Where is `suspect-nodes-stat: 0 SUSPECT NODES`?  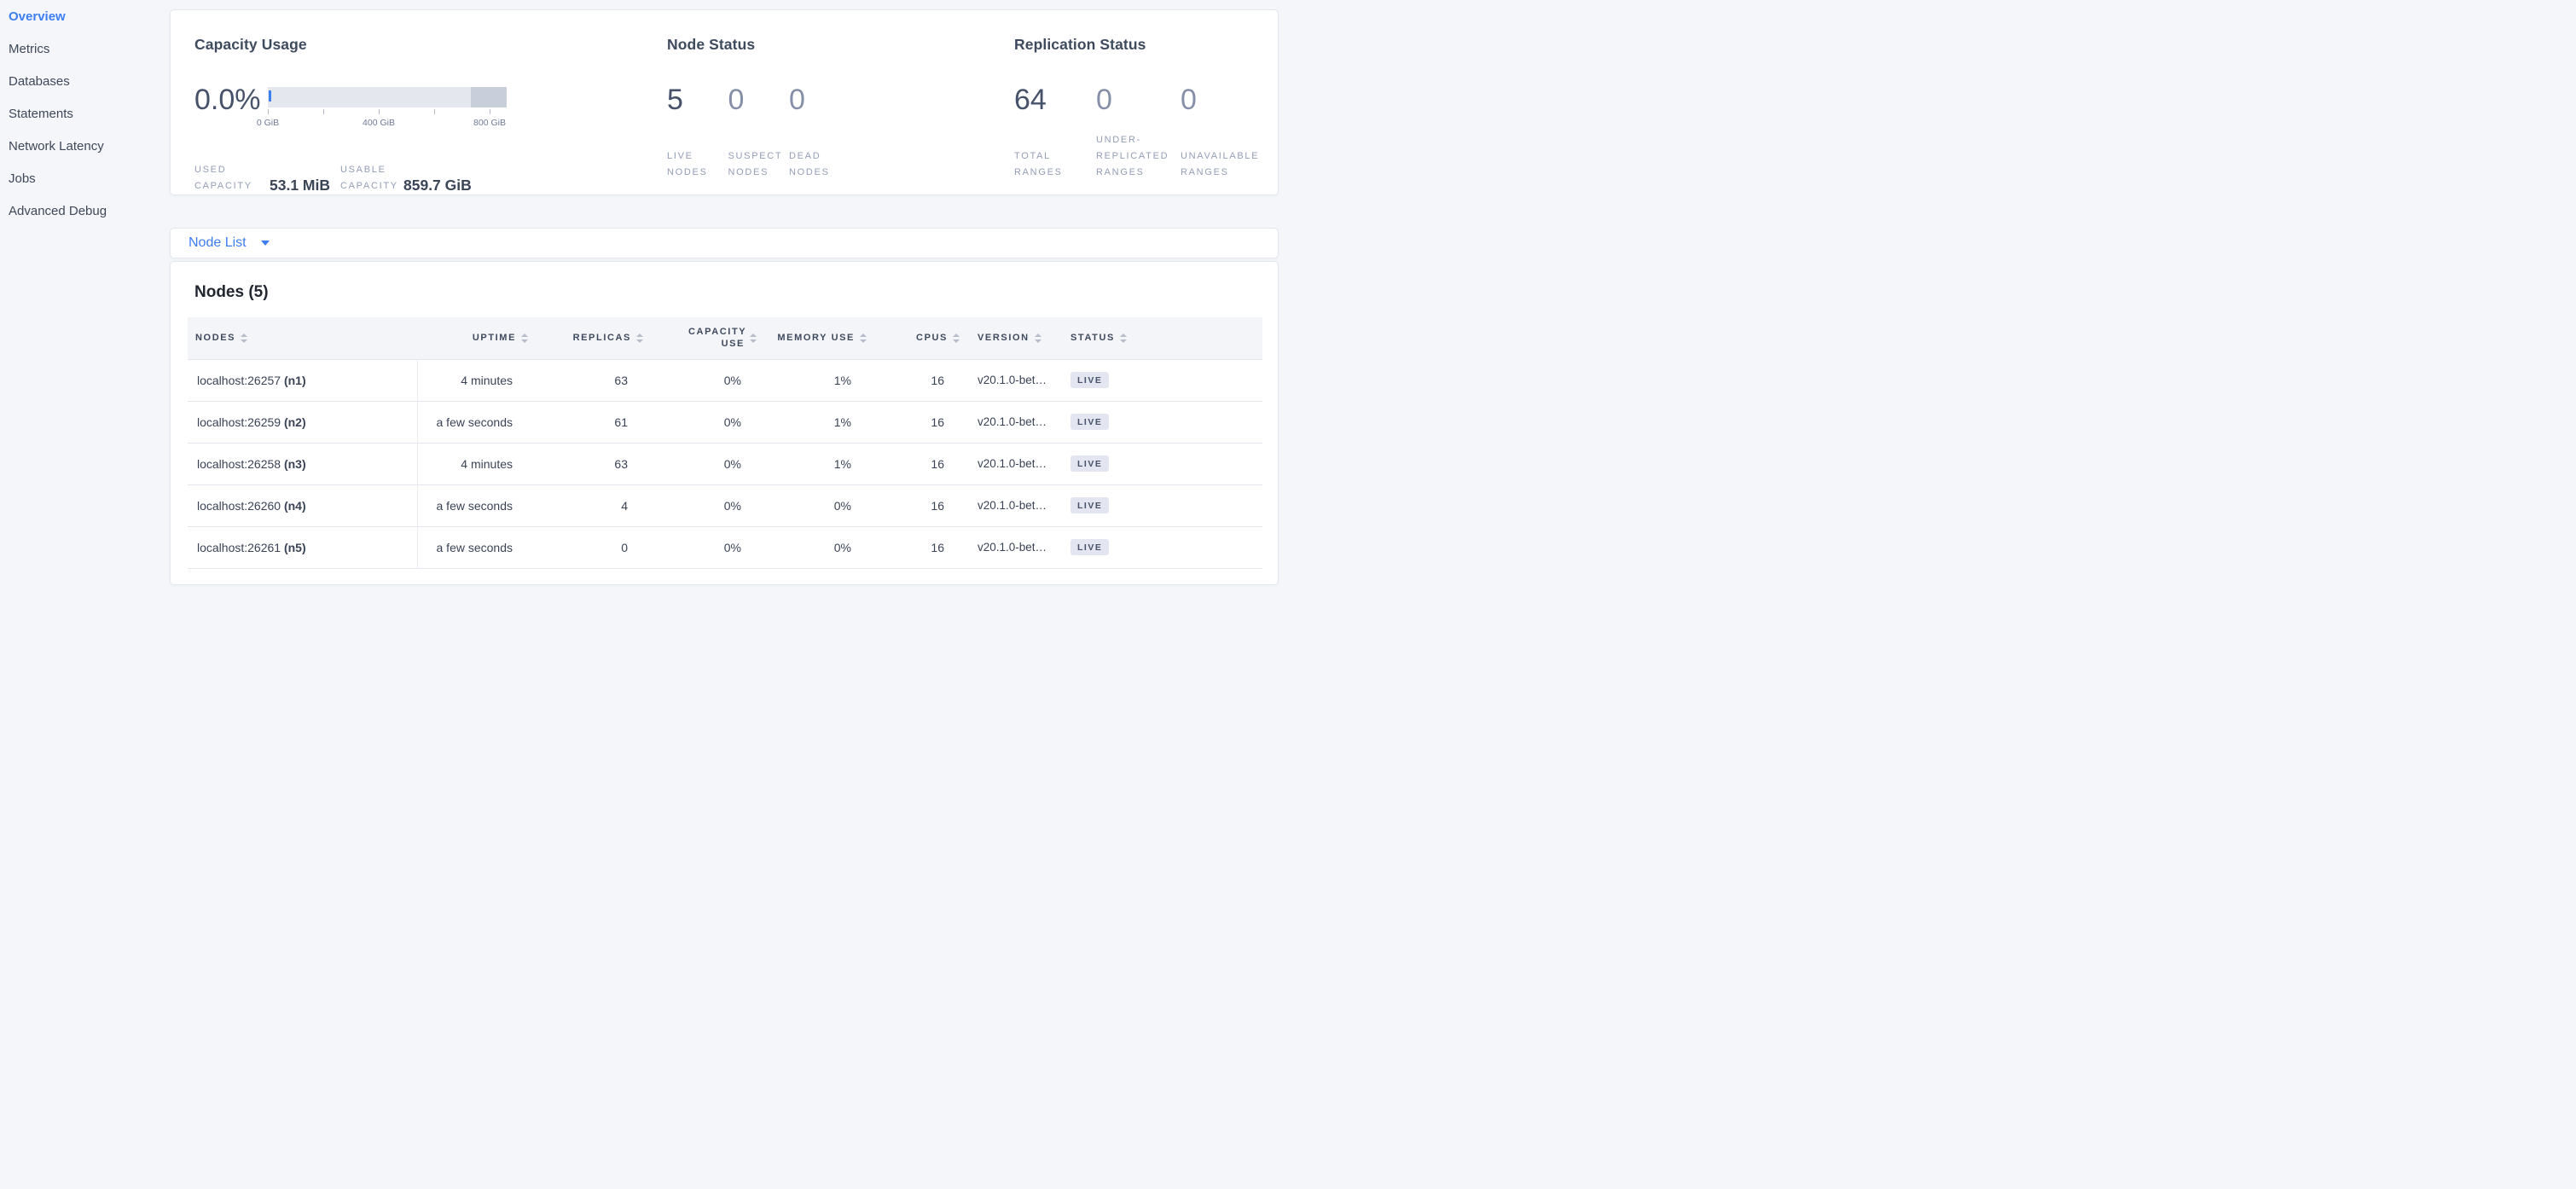
suspect-nodes-stat: 0 SUSPECT NODES is located at coordinates (759, 132).